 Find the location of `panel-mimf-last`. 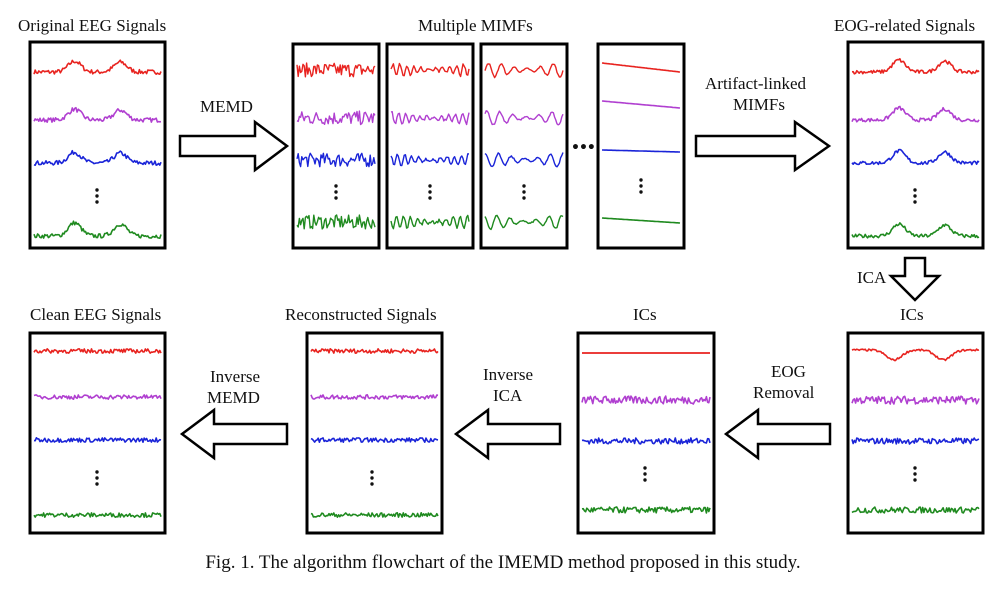

panel-mimf-last is located at coordinates (641, 146).